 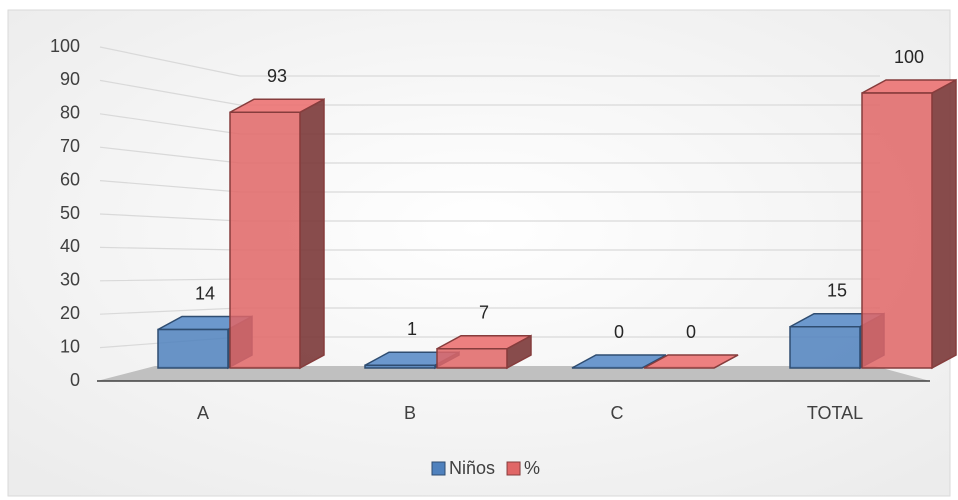 I want to click on y-tick-label: 90, so click(x=70, y=79).